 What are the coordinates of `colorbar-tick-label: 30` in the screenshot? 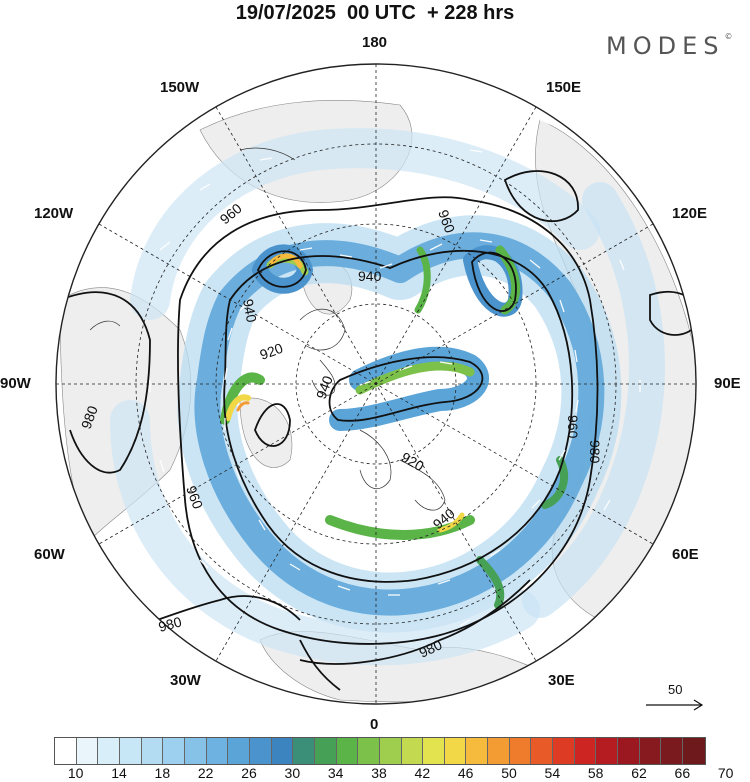 It's located at (292, 773).